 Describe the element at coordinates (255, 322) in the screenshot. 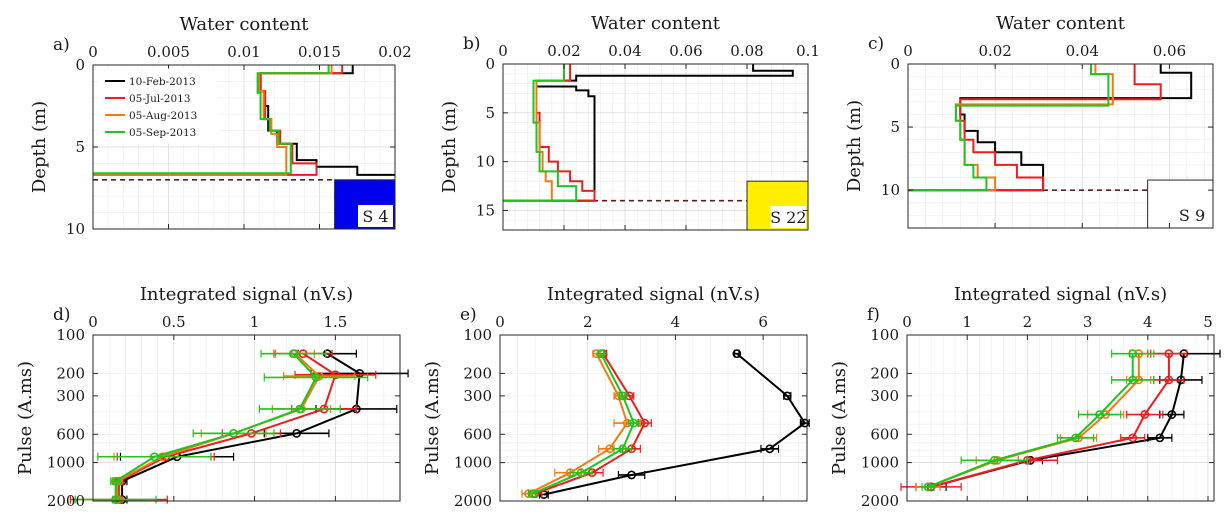

I see `x-tick-label: 1` at that location.